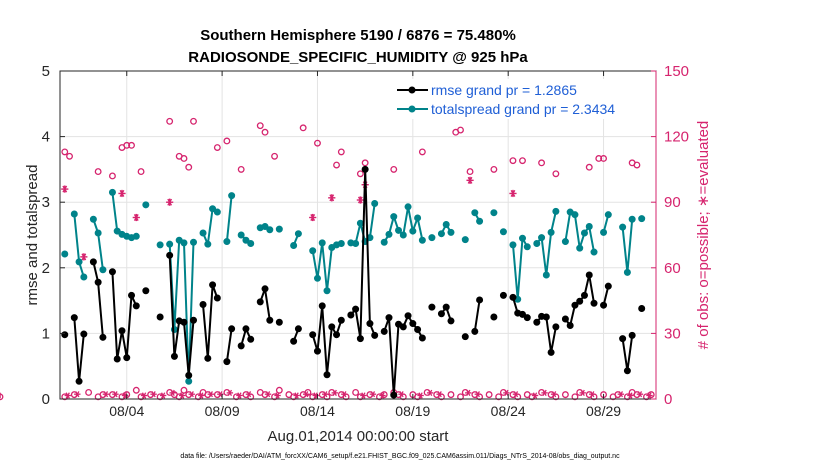 Image resolution: width=830 pixels, height=470 pixels. What do you see at coordinates (672, 333) in the screenshot?
I see `y-tick-label-right: 30` at bounding box center [672, 333].